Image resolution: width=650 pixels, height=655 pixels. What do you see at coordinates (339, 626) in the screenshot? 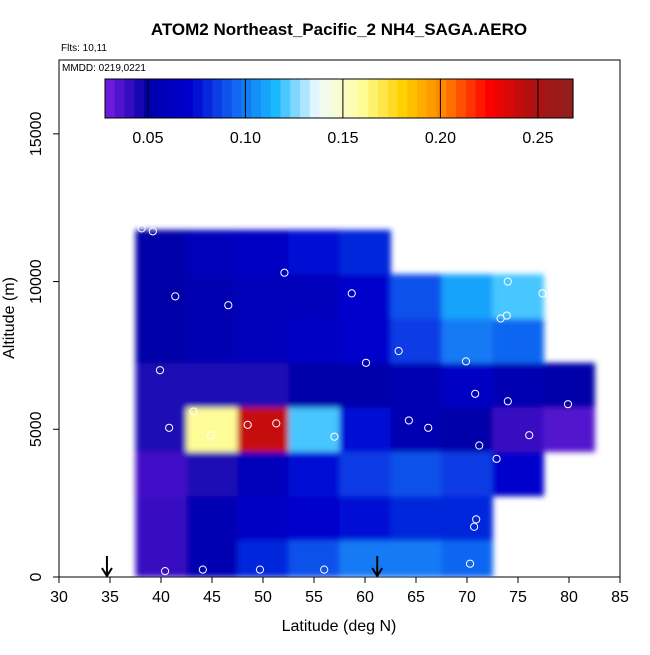
I see `x-axis-label: Latitude (deg N)` at bounding box center [339, 626].